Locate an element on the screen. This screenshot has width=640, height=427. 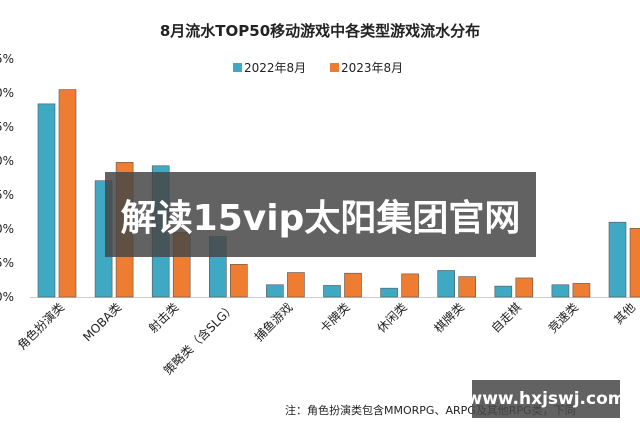
legend-swatch-2022 is located at coordinates (237, 67).